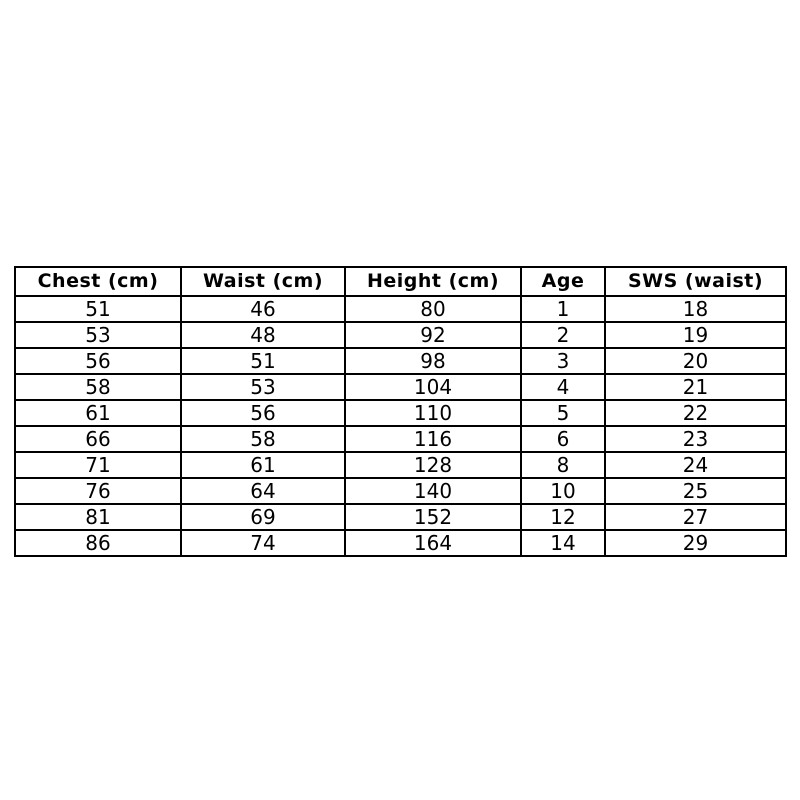 This screenshot has width=800, height=800. Describe the element at coordinates (563, 439) in the screenshot. I see `table-cell: 6` at that location.